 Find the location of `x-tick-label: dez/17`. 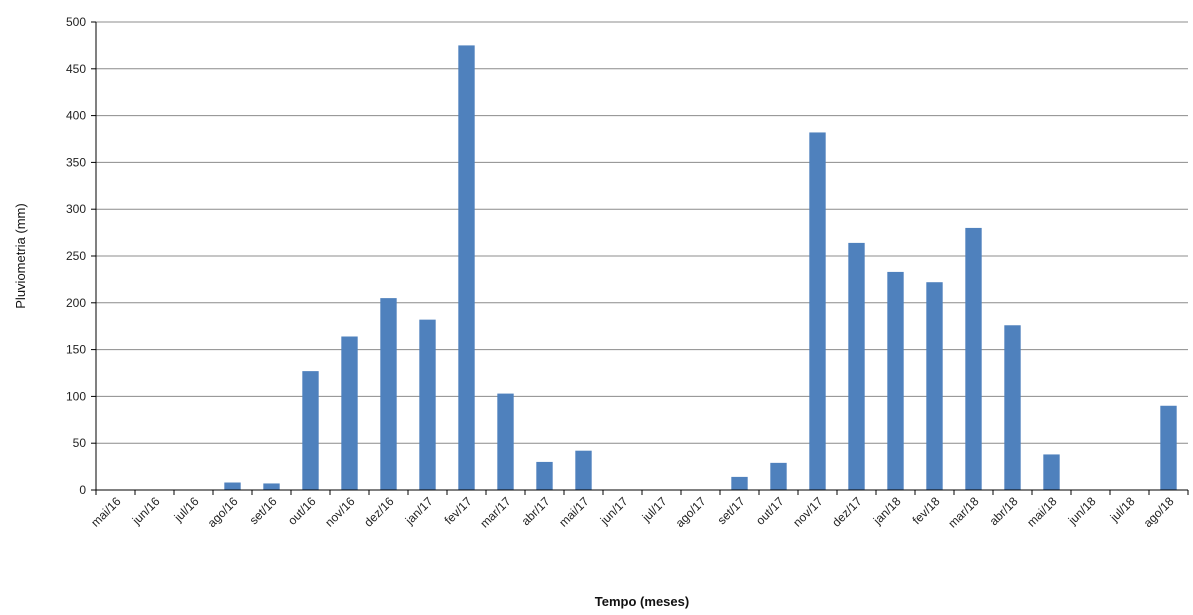

x-tick-label: dez/17 is located at coordinates (847, 512).